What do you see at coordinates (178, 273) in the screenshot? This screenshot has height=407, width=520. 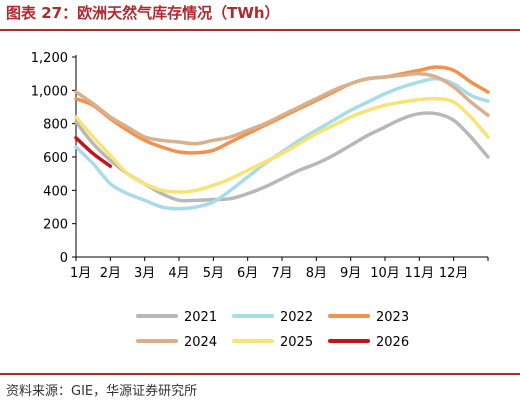 I see `x-tick-label: 4月` at bounding box center [178, 273].